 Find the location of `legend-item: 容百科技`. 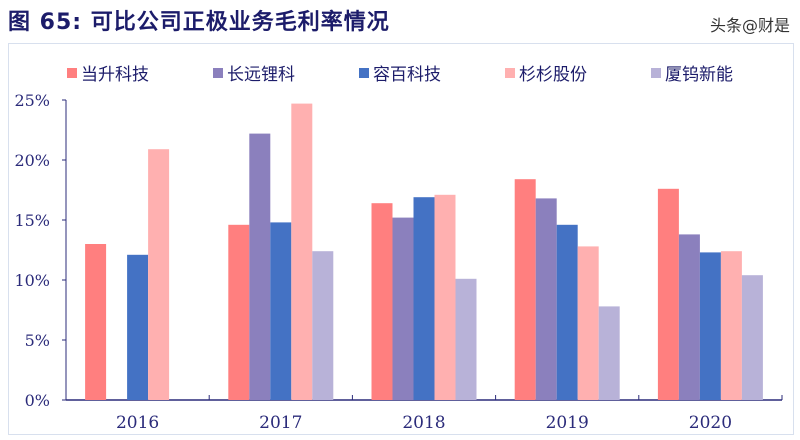

legend-item: 容百科技 is located at coordinates (400, 72).